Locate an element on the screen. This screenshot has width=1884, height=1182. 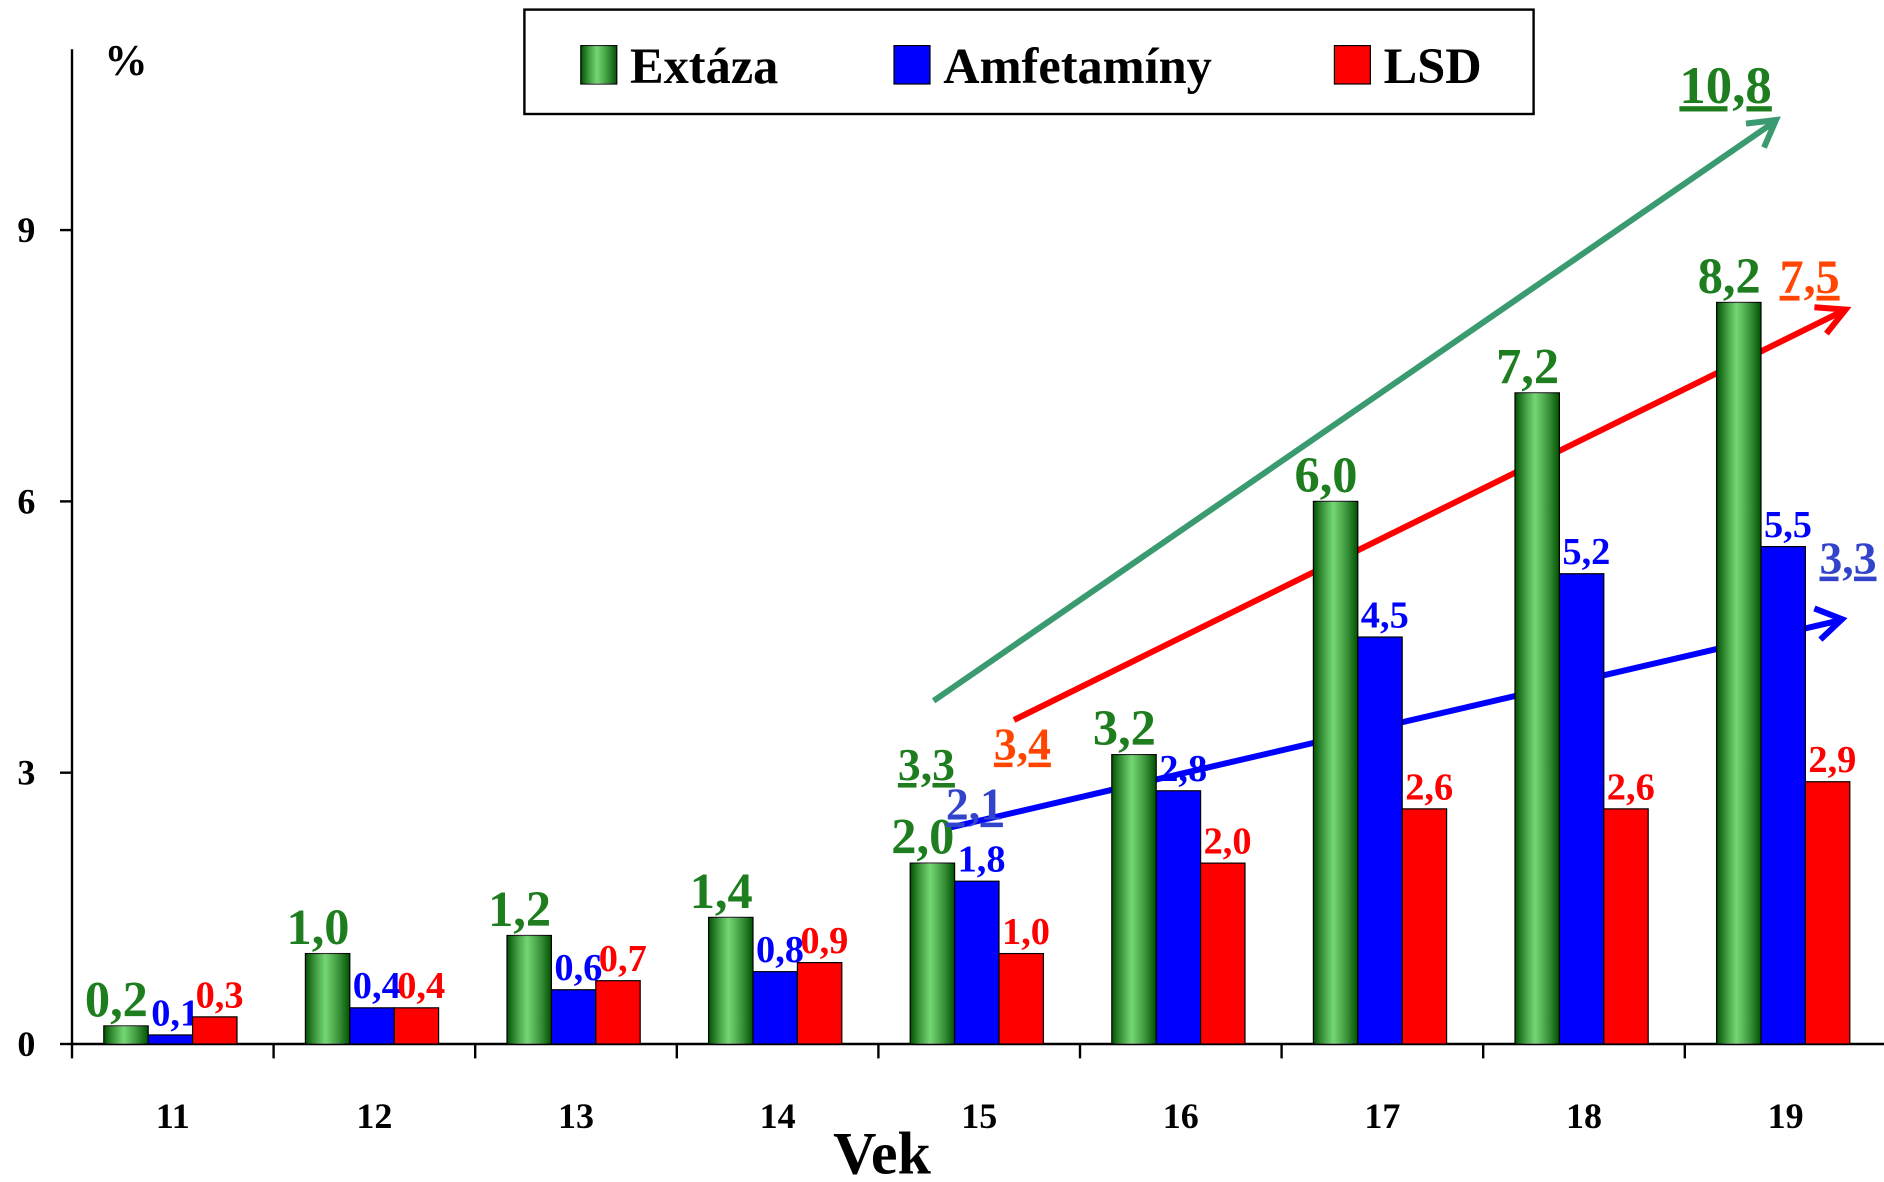
value-label: 1,8 is located at coordinates (982, 860).